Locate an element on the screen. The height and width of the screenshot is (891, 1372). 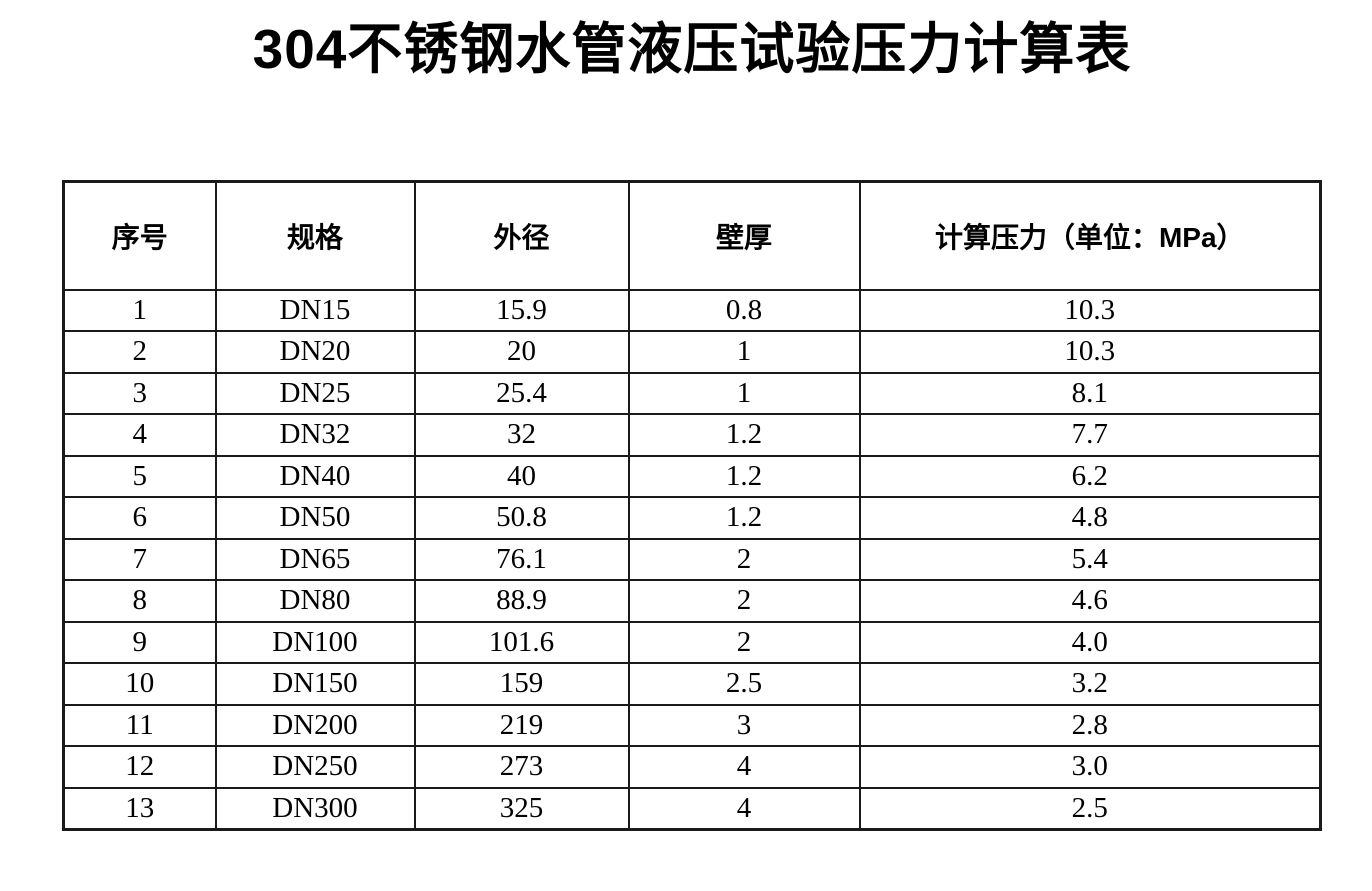
table-cell-calc-pressure: 5.4 is located at coordinates (1090, 559).